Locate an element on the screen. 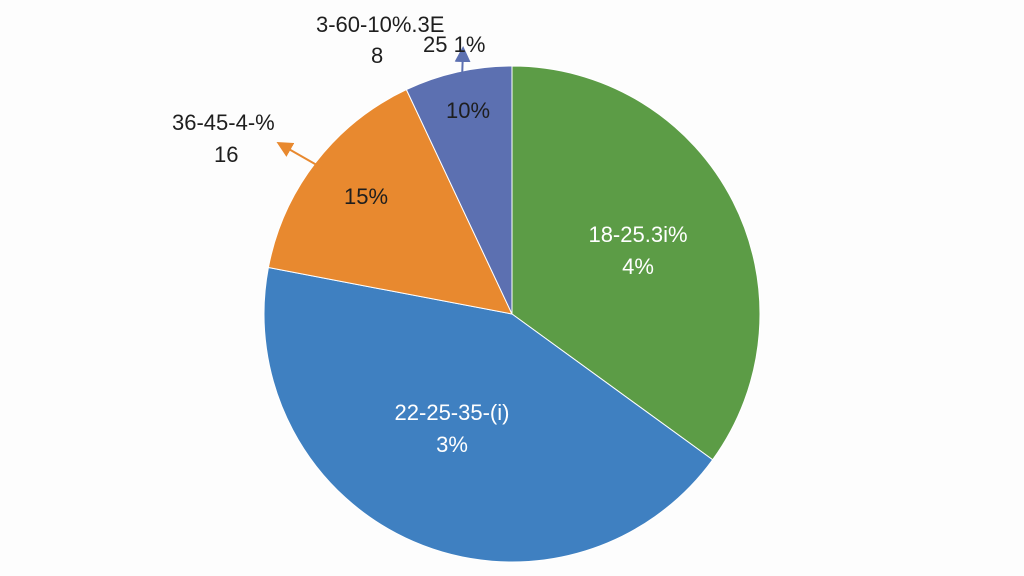  slice-label: 3-60-10%.3E is located at coordinates (380, 24).